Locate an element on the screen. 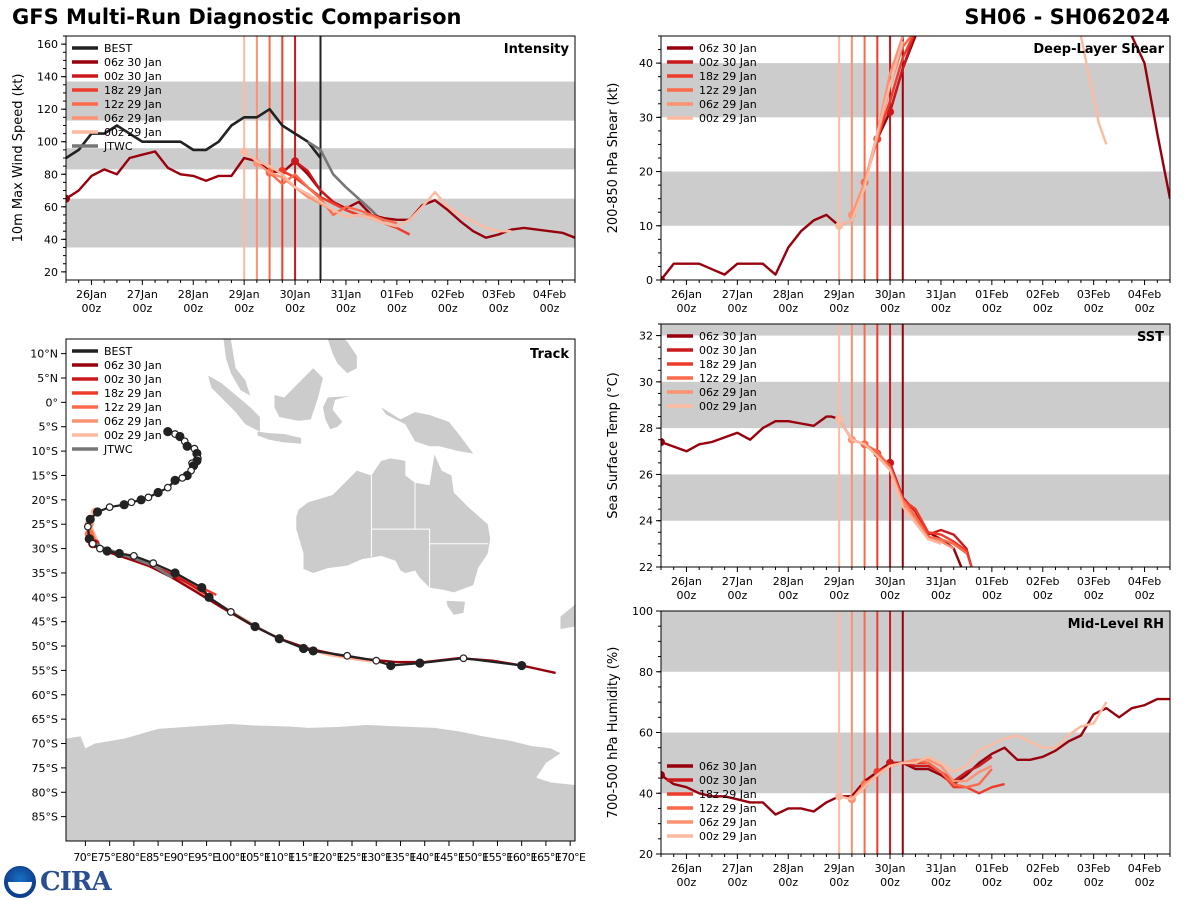 The image size is (1200, 900). y-tick-label: 100 is located at coordinates (642, 611).